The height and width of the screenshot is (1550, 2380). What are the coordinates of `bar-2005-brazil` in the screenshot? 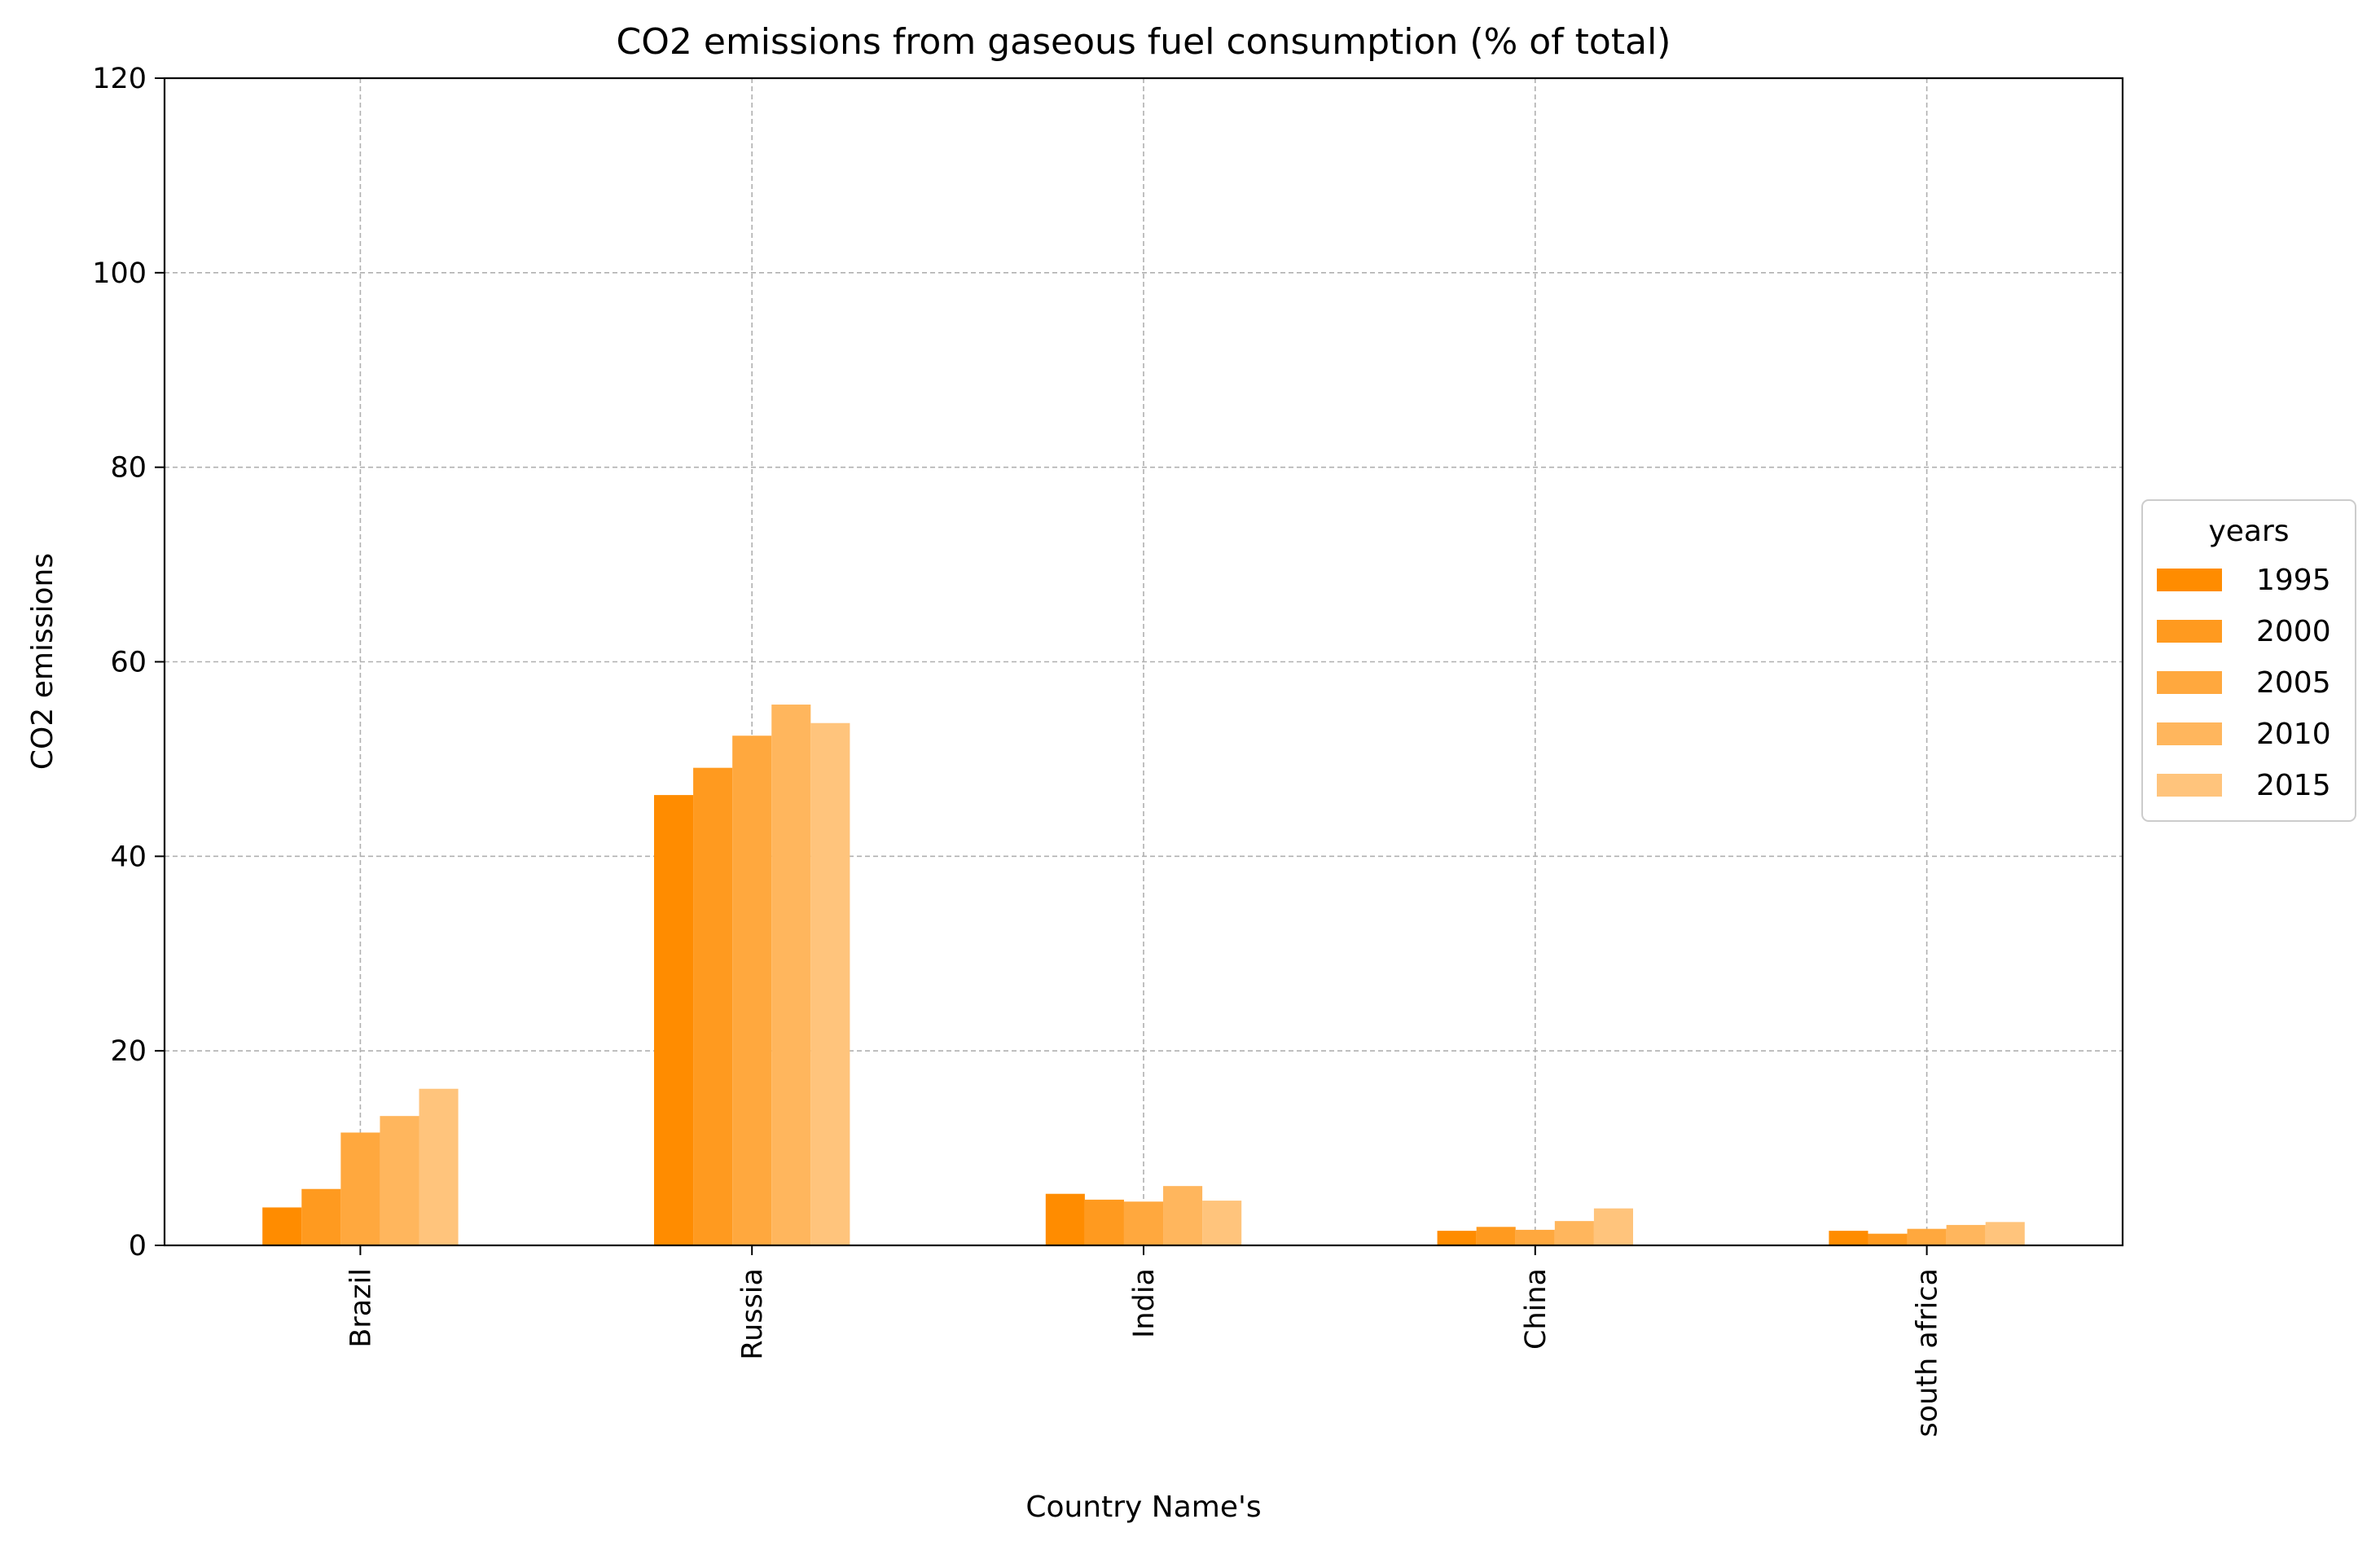 It's located at (360, 1188).